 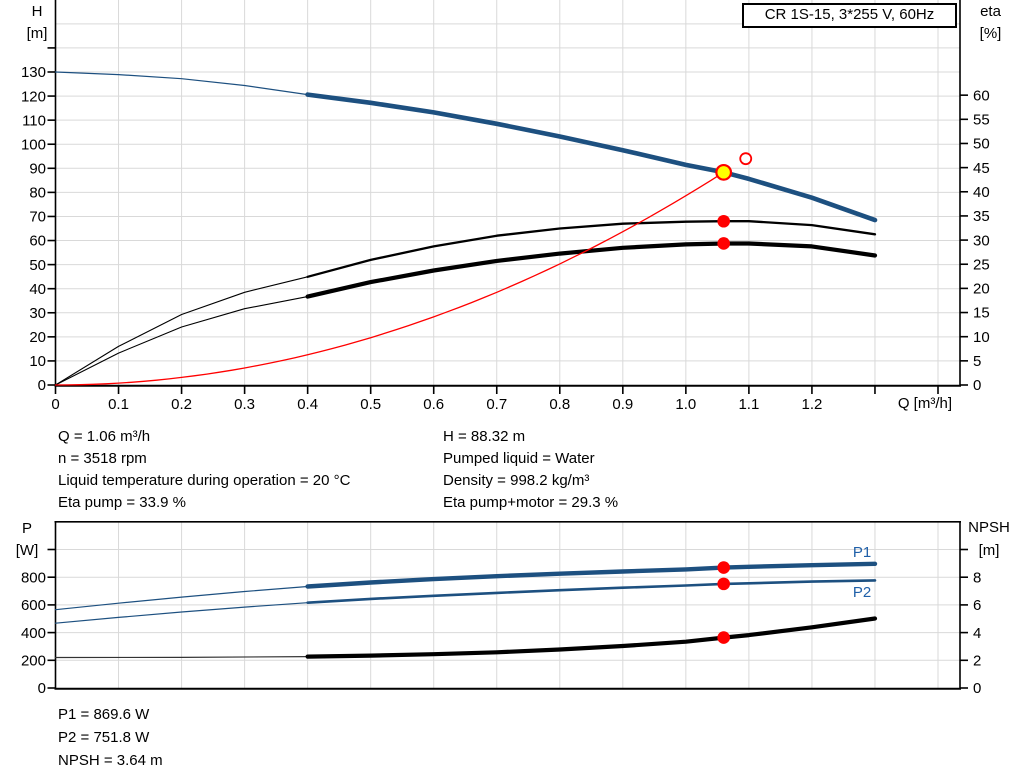 What do you see at coordinates (37, 11) in the screenshot?
I see `h-axis-label: H` at bounding box center [37, 11].